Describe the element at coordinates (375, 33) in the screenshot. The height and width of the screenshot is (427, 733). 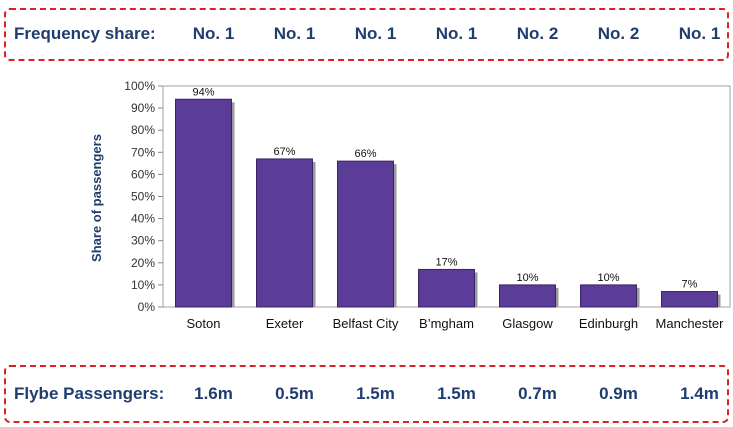
I see `frequency-share-value-2: No. 1` at that location.